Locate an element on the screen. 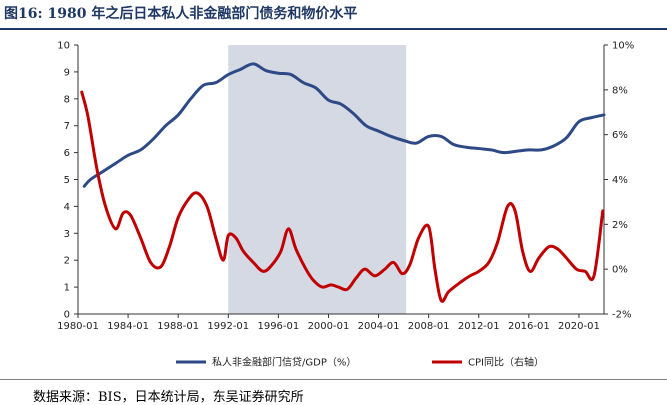  legend-cpi-label: CPI同比（右轴） is located at coordinates (506, 362).